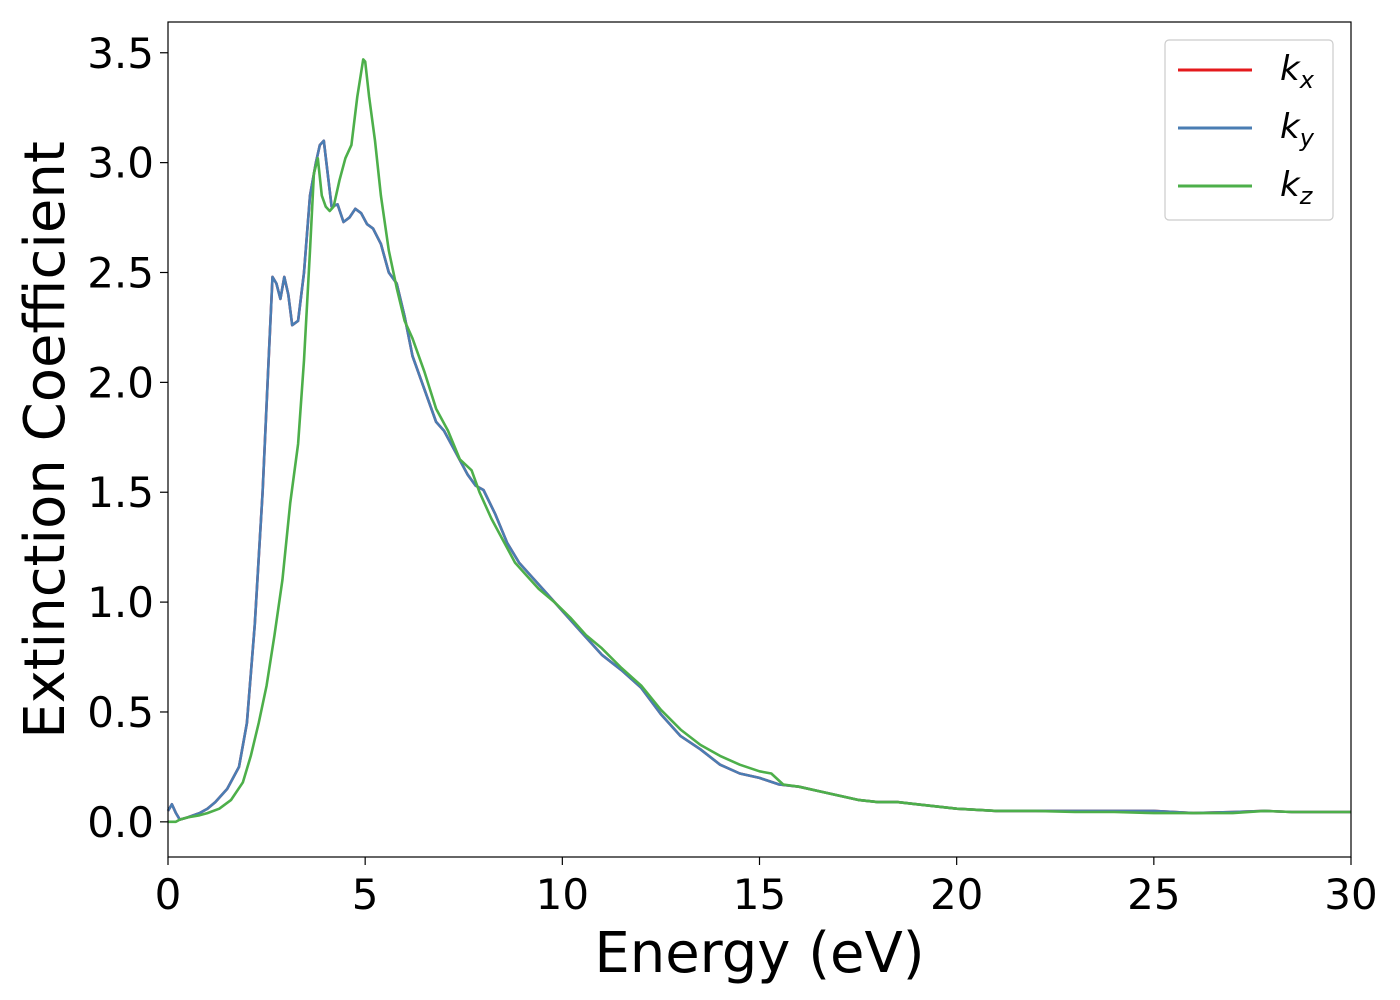  What do you see at coordinates (168, 894) in the screenshot?
I see `x-tick-label: 0` at bounding box center [168, 894].